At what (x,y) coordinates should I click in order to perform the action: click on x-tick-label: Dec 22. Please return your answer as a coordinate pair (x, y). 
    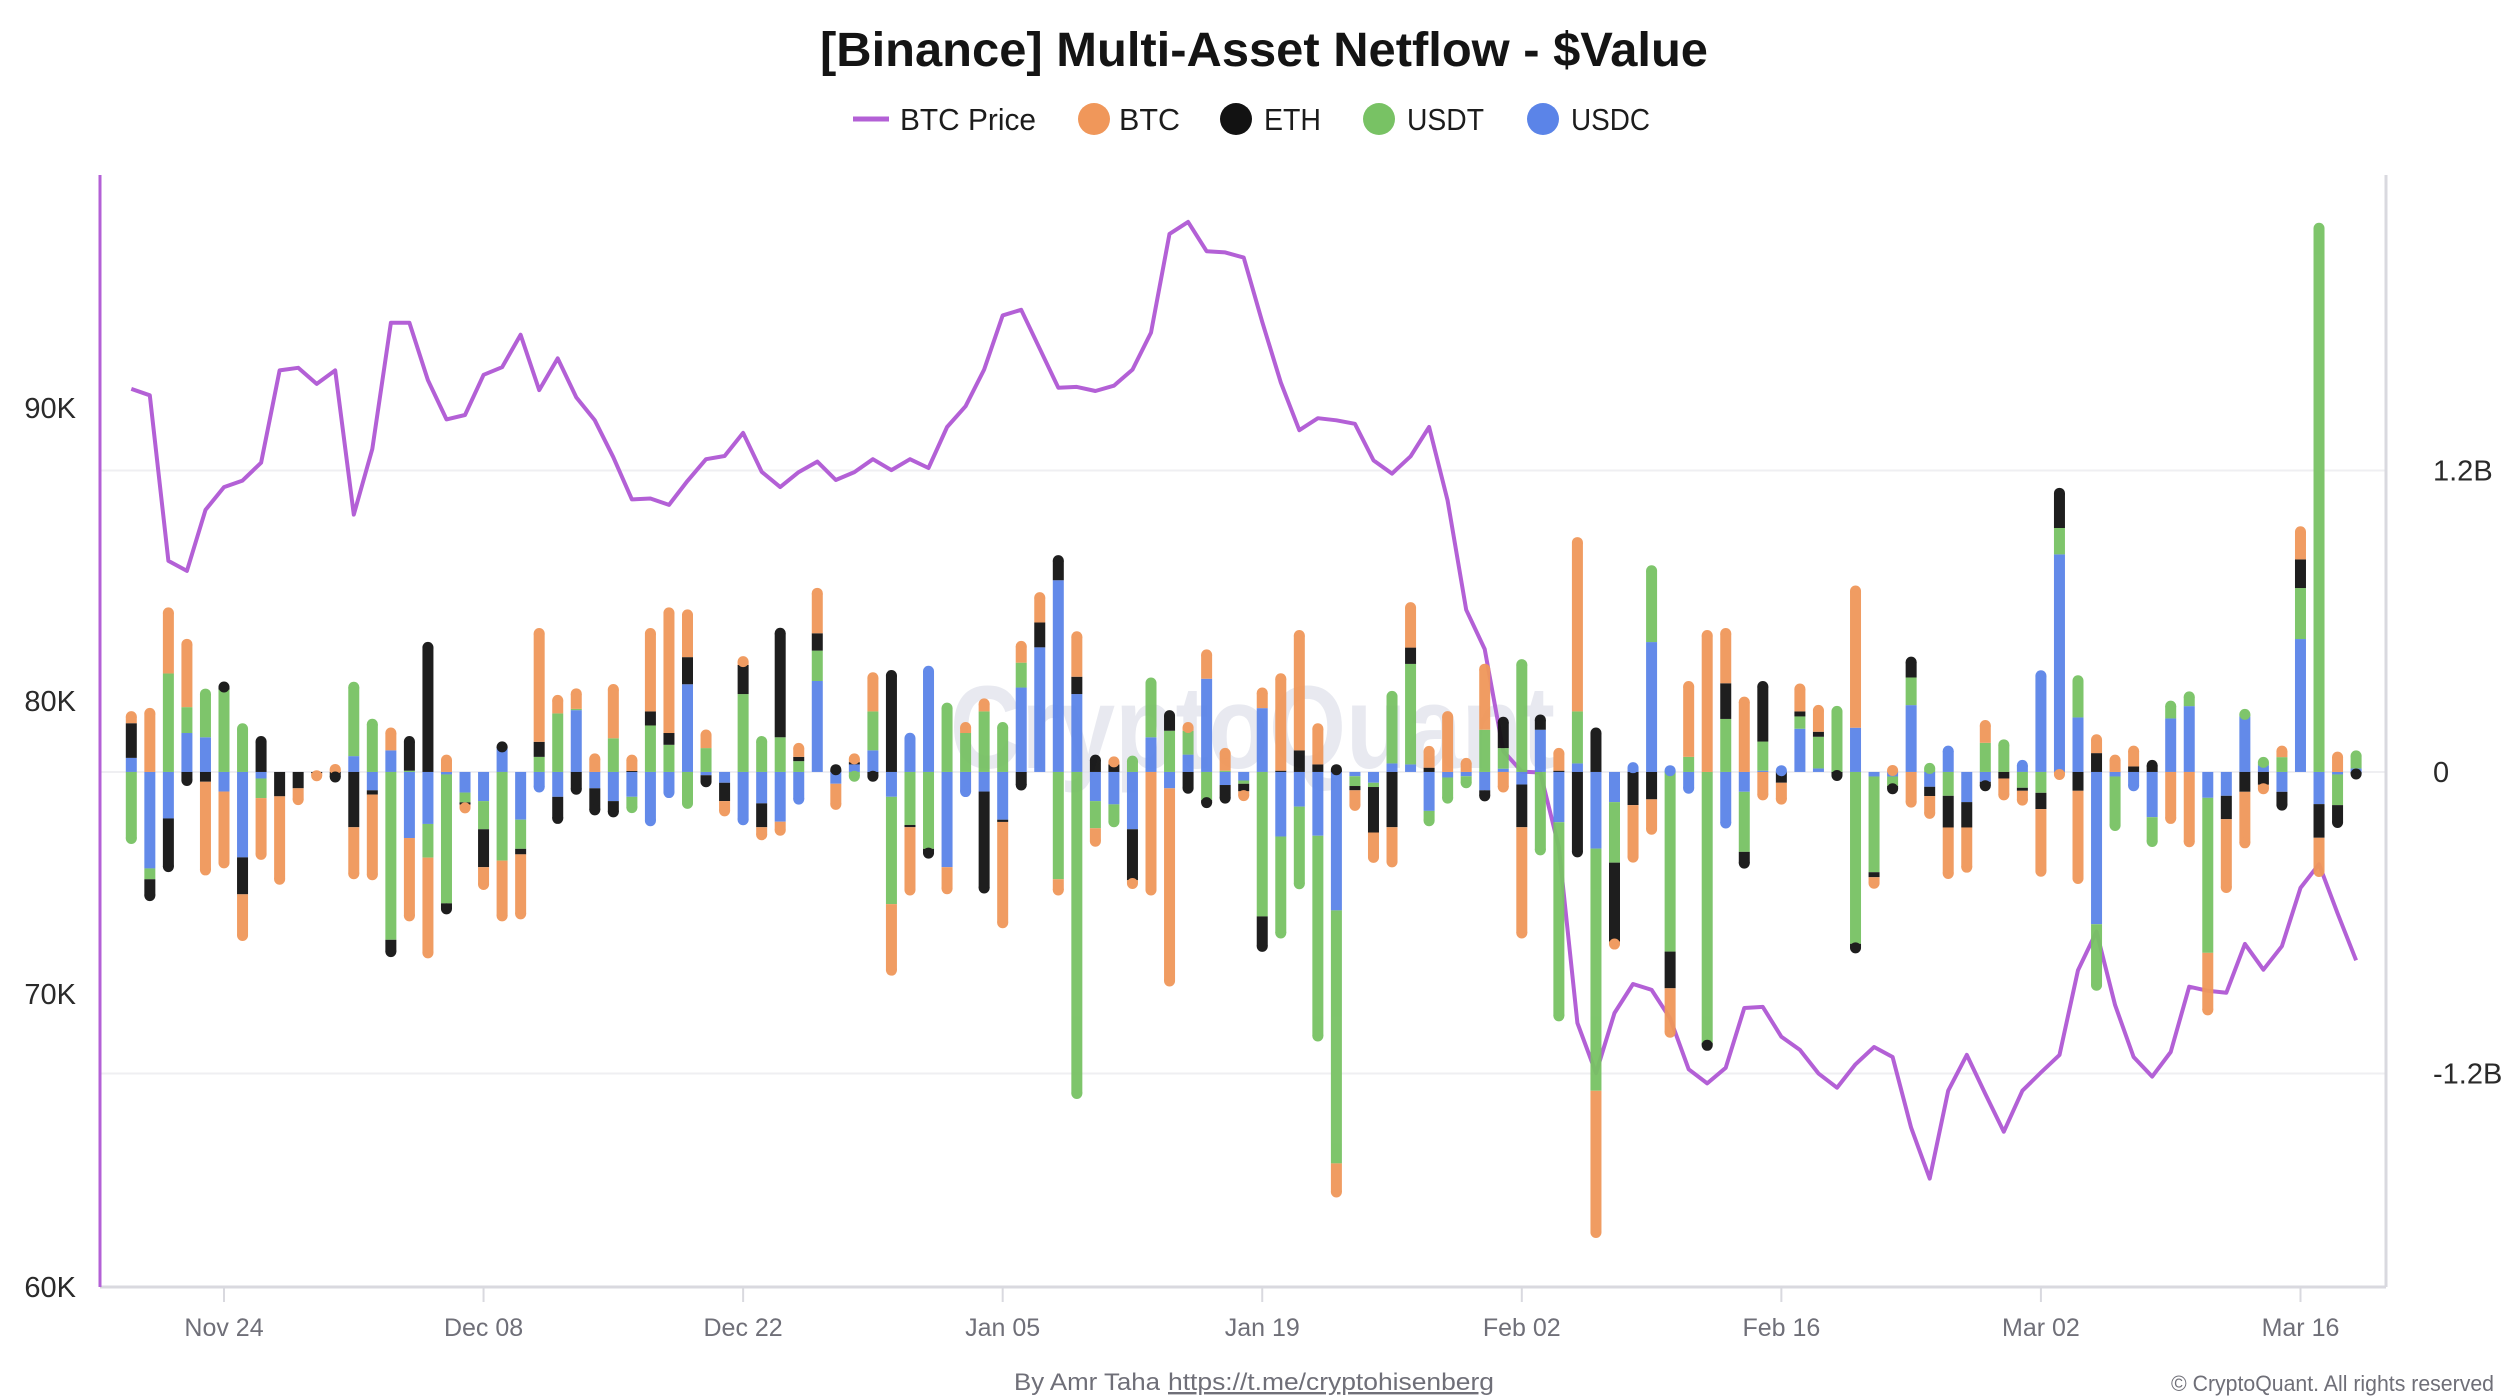
    Looking at the image, I should click on (743, 1328).